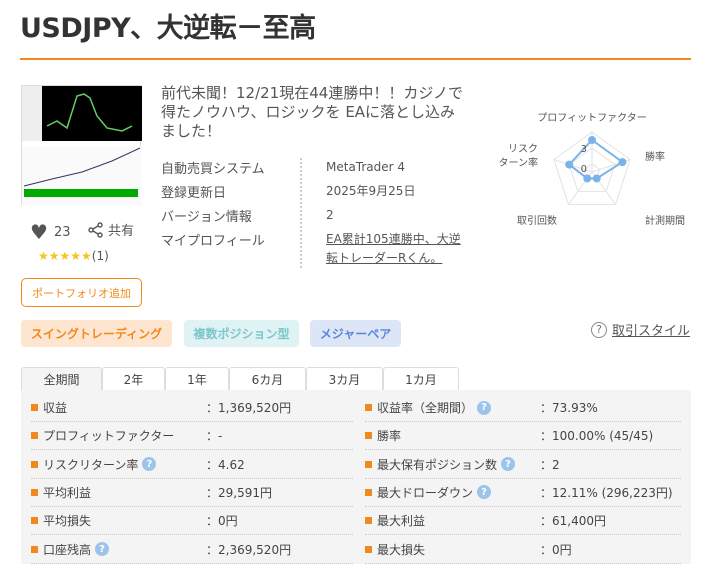 This screenshot has width=710, height=564. I want to click on stat-row: リスクリターン率? ：4.62, so click(192, 465).